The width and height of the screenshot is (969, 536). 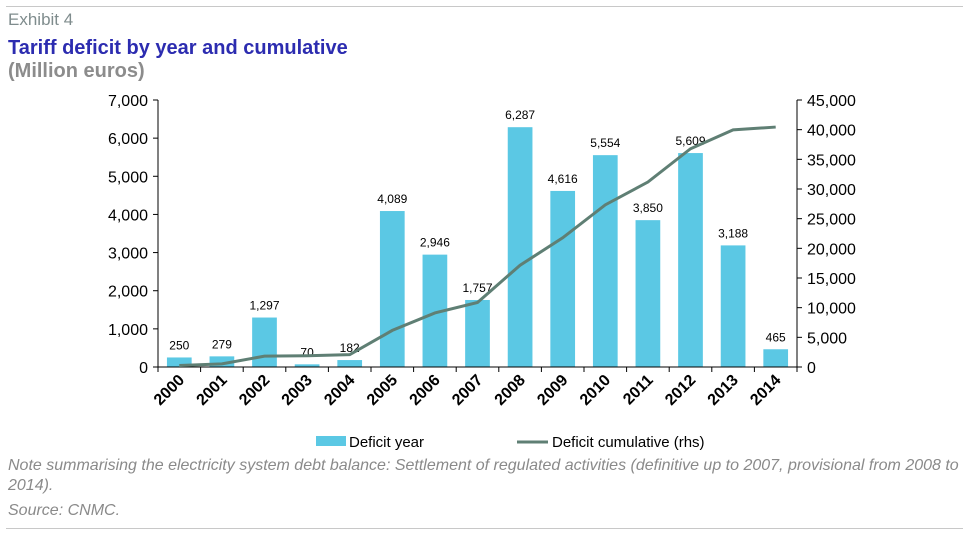 What do you see at coordinates (831, 220) in the screenshot?
I see `right-tick-label: 25,000` at bounding box center [831, 220].